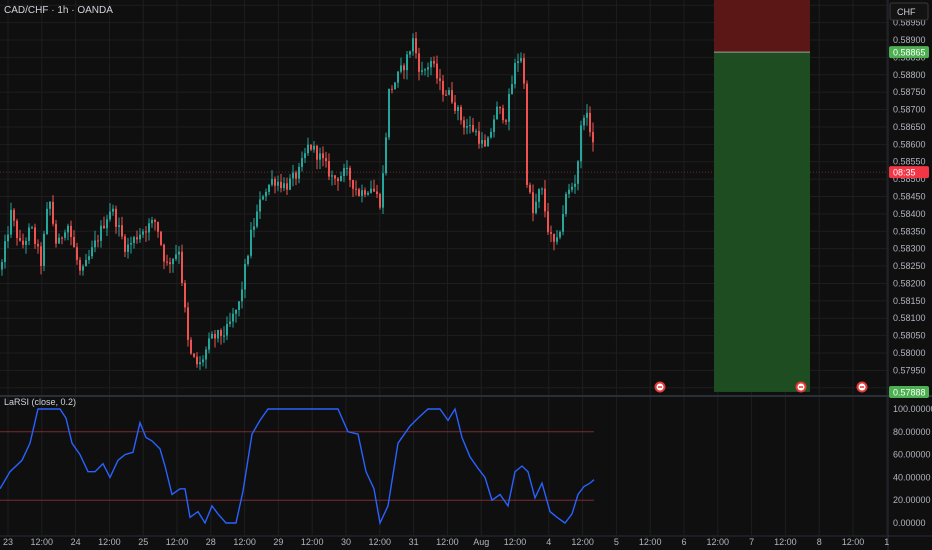 The image size is (932, 550). What do you see at coordinates (909, 92) in the screenshot?
I see `price-tick-label: 0.58750` at bounding box center [909, 92].